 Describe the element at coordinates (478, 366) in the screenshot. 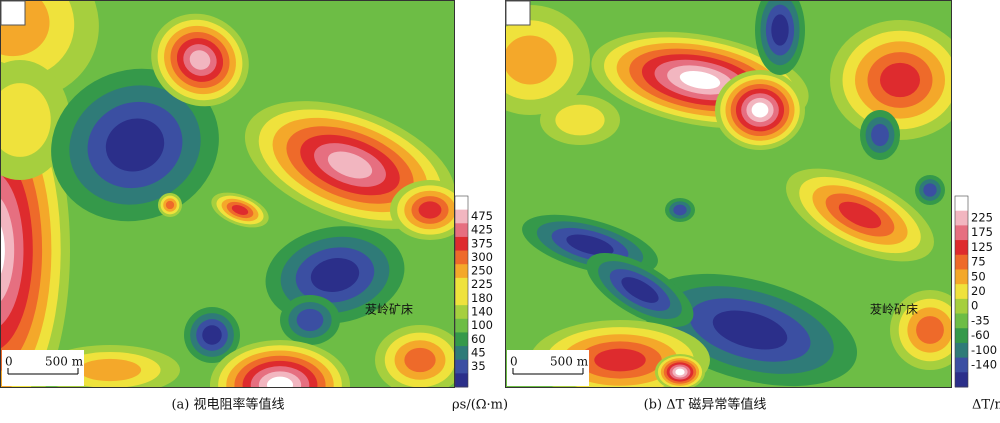

I see `colorbar-label: 35` at that location.